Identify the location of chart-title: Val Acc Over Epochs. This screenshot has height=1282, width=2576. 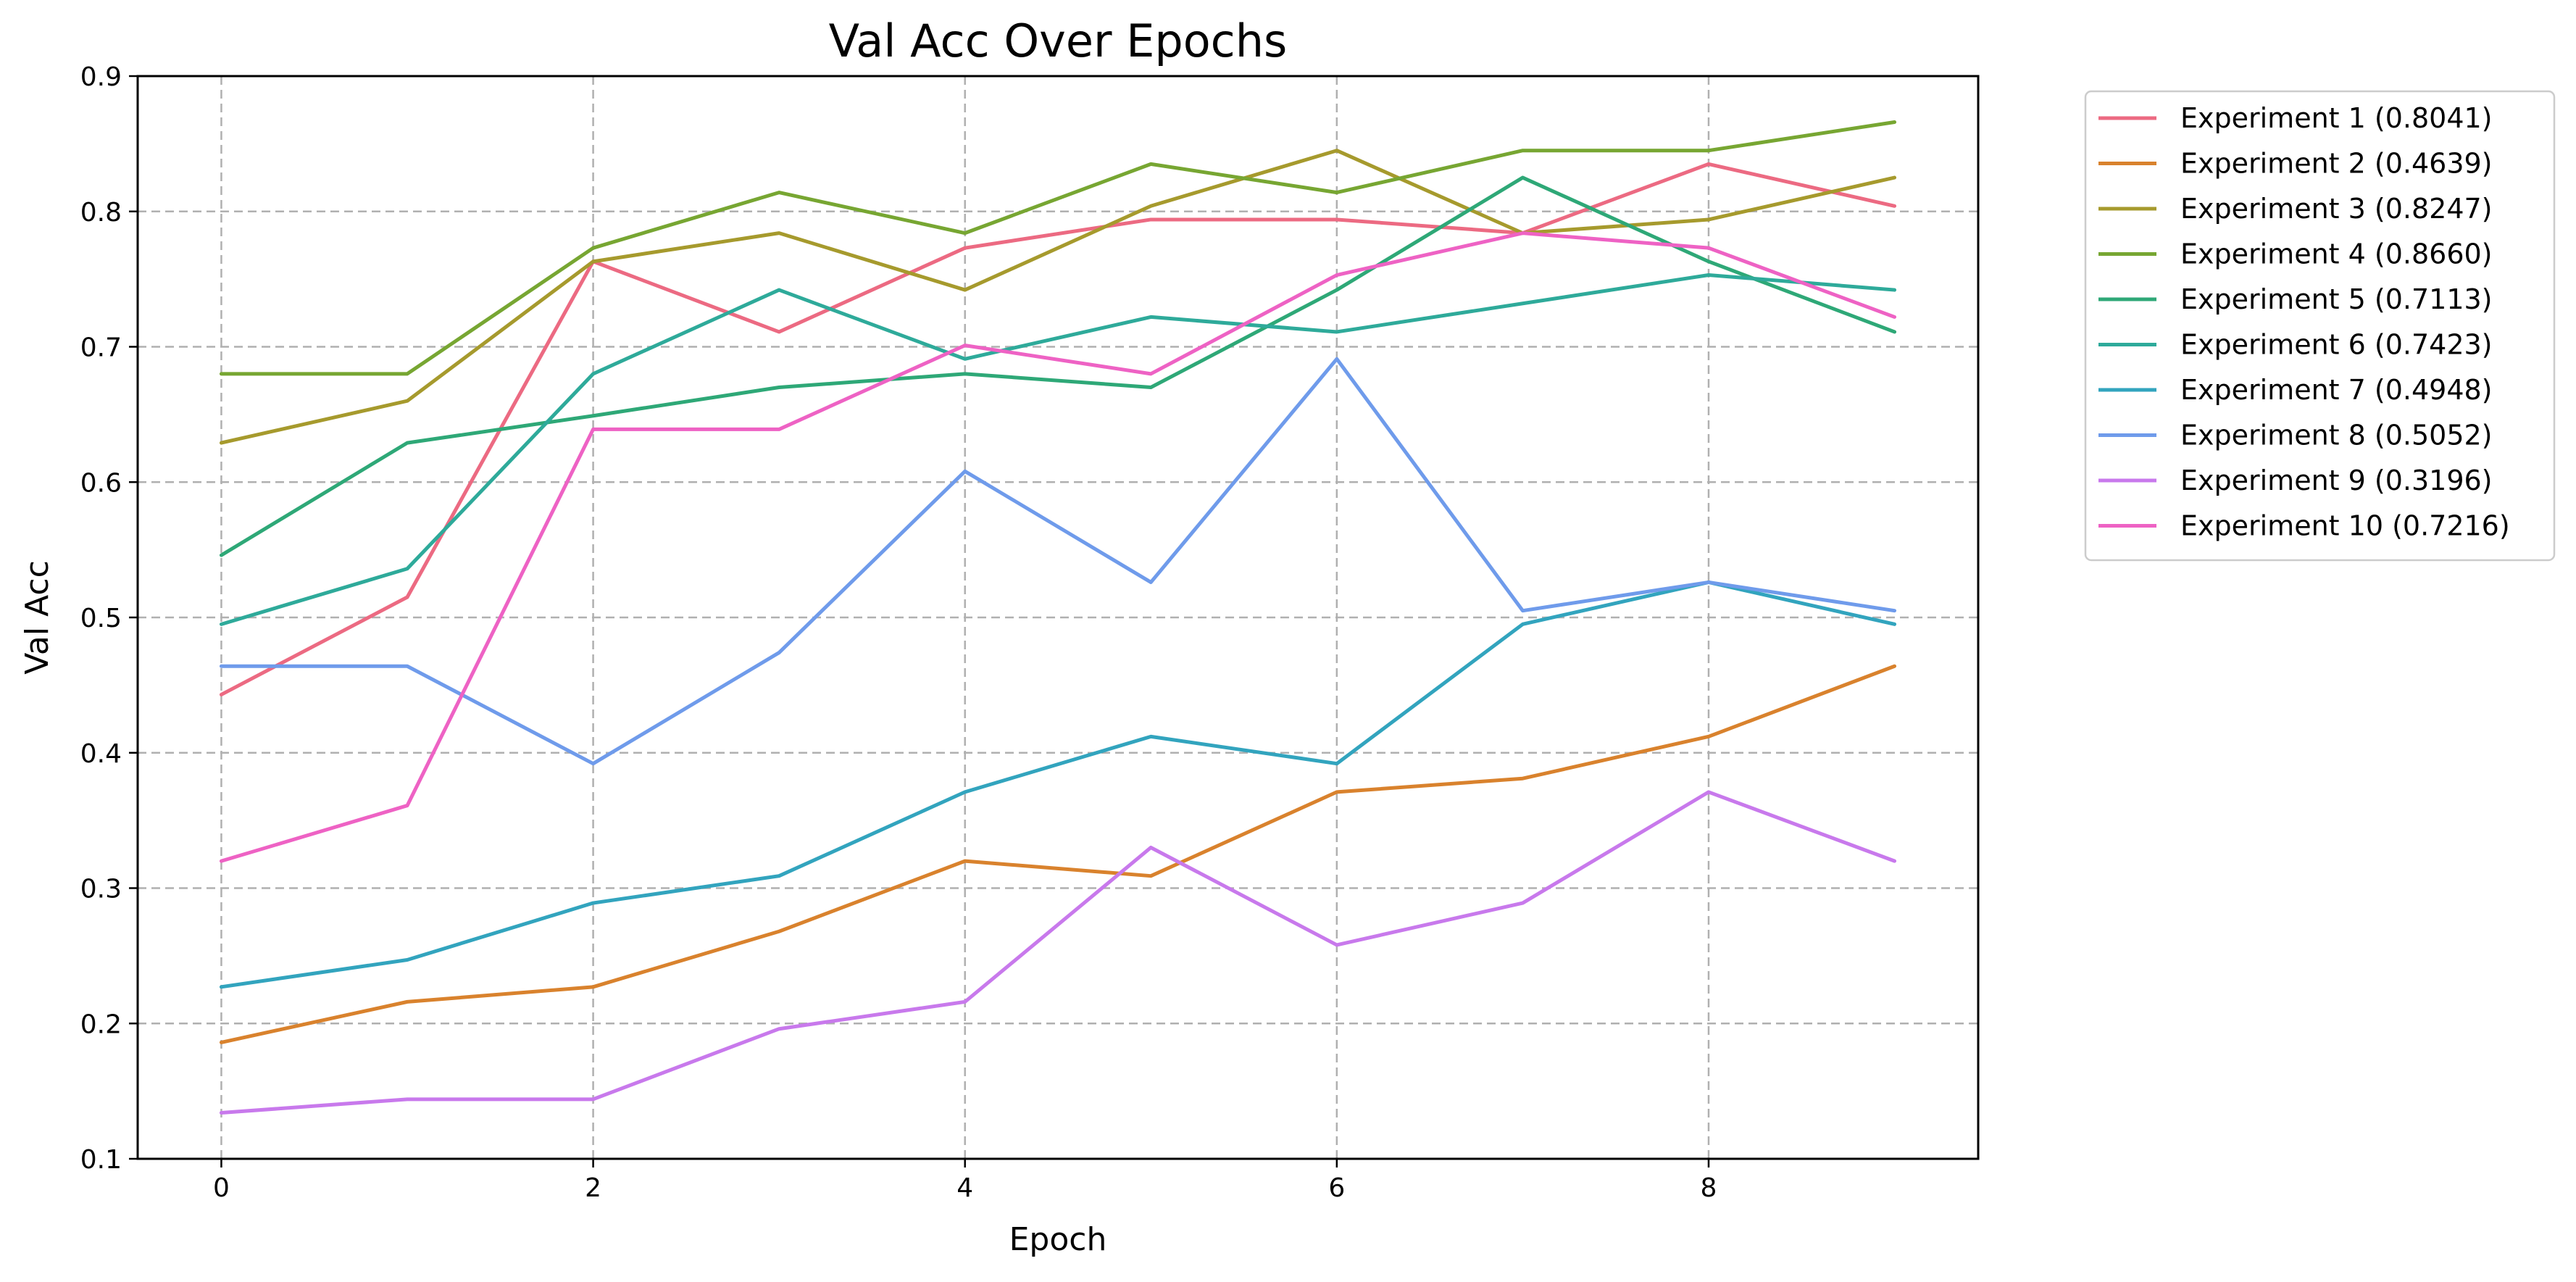
(1058, 40).